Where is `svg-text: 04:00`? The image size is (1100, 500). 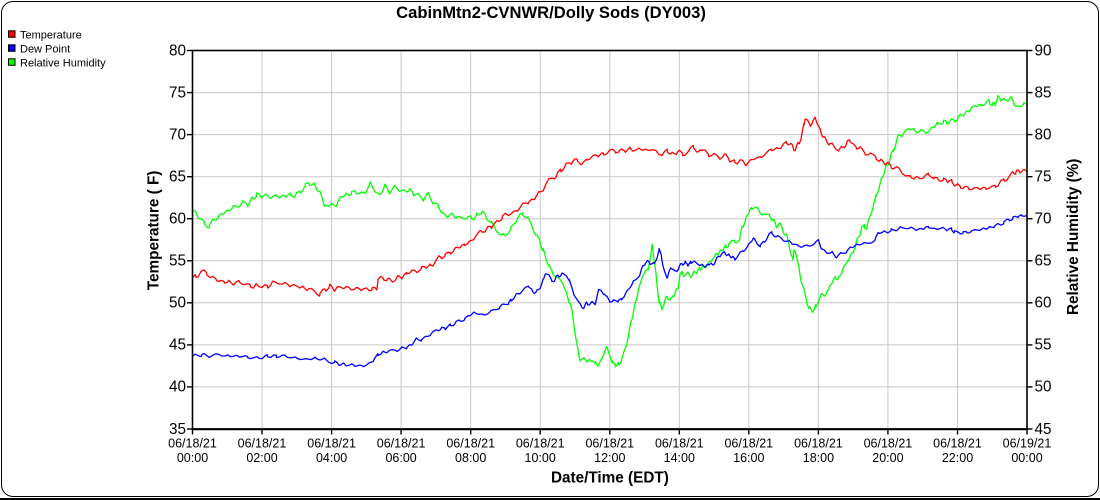 svg-text: 04:00 is located at coordinates (331, 458).